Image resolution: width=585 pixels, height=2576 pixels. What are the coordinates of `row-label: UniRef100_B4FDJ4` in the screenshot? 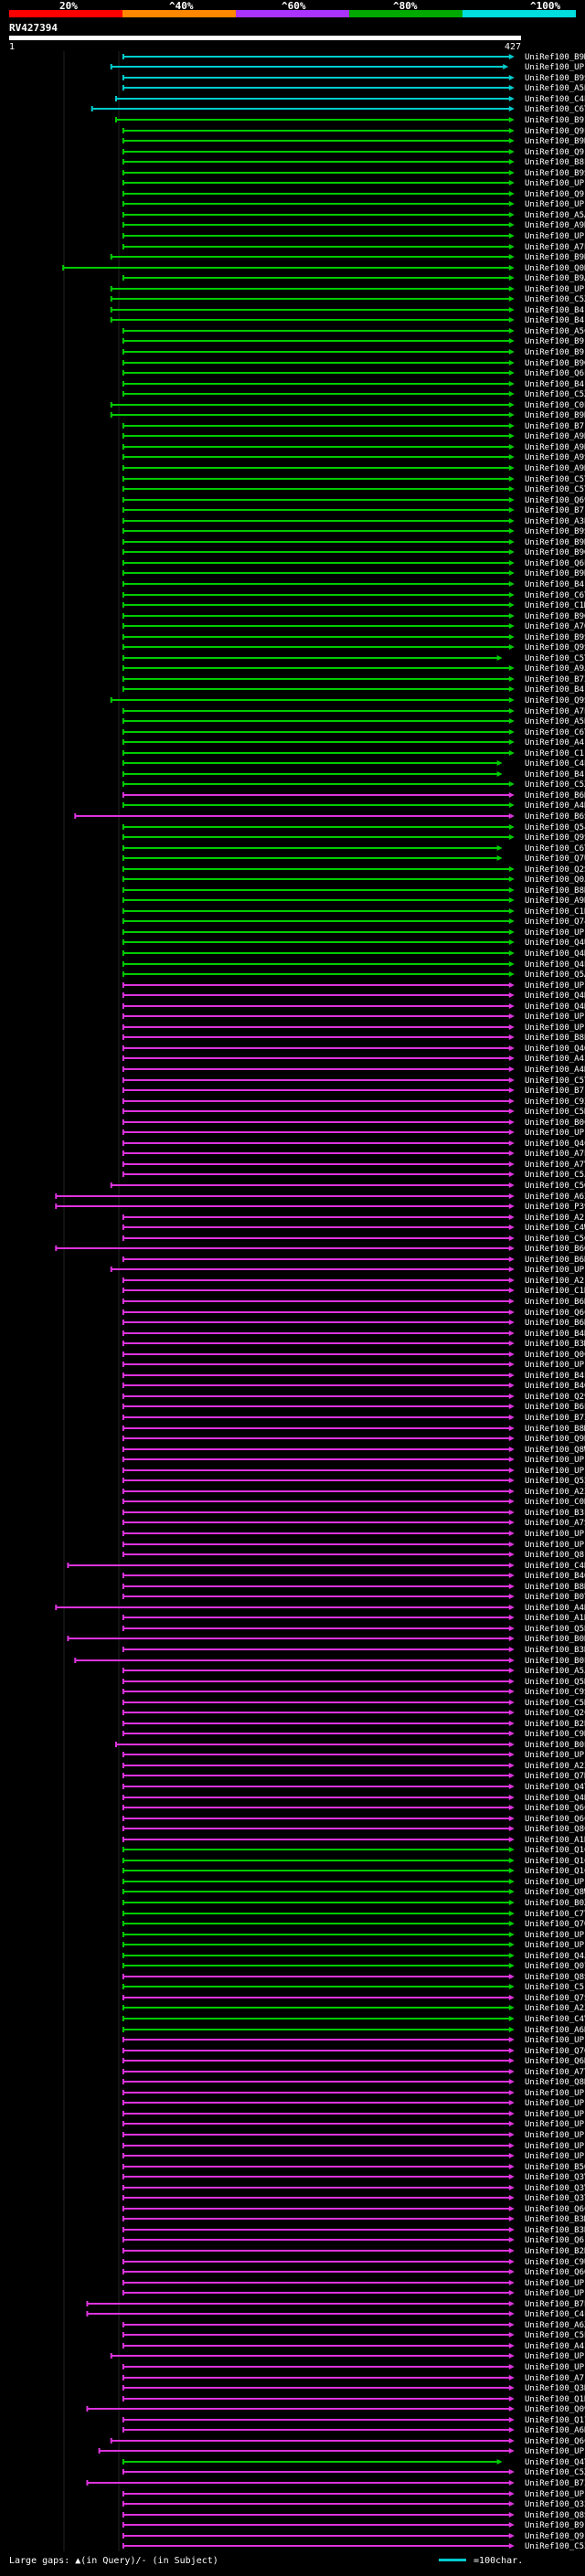 It's located at (555, 689).